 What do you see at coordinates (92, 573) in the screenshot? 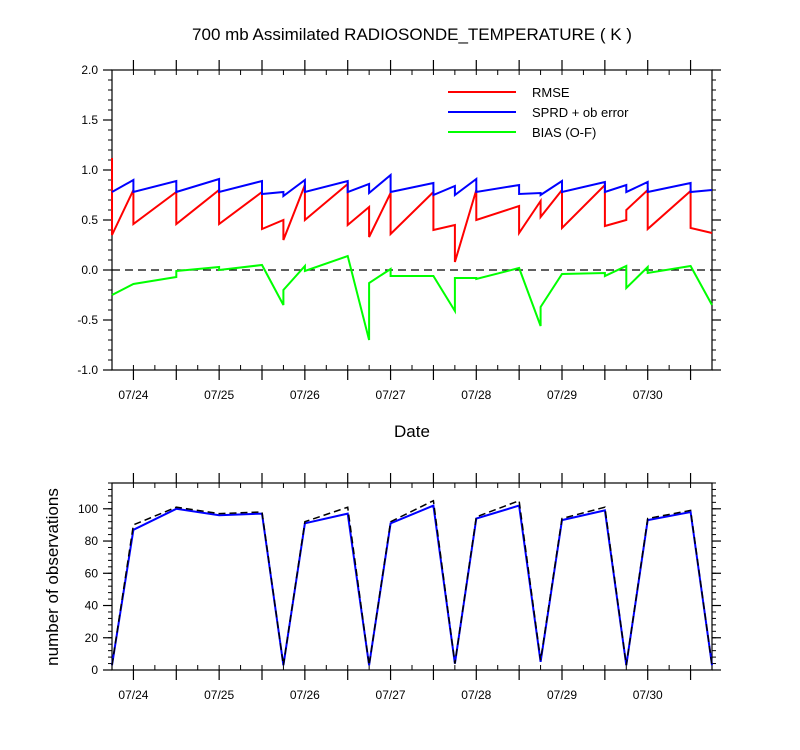
I see `bottom-y-tick-label: 60` at bounding box center [92, 573].